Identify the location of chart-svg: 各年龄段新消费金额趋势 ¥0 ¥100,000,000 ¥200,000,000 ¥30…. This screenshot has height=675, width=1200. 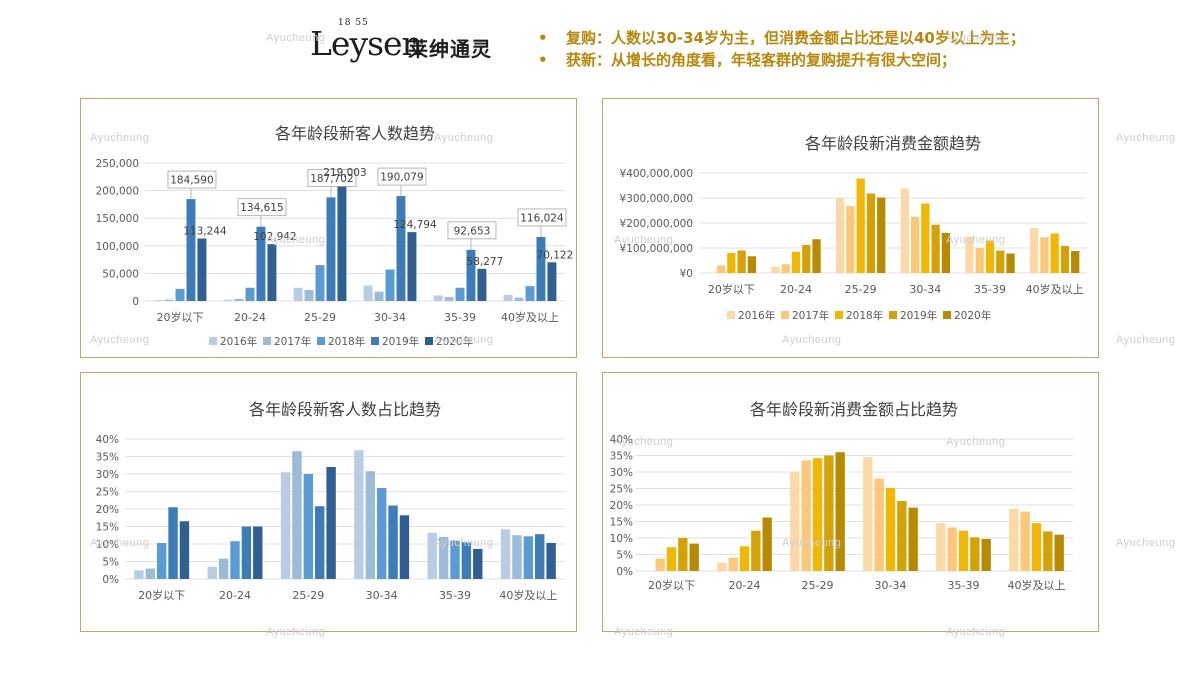
(853, 228).